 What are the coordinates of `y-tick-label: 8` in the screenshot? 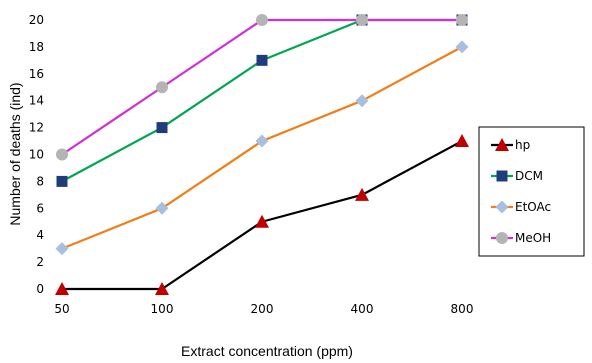 It's located at (40, 181).